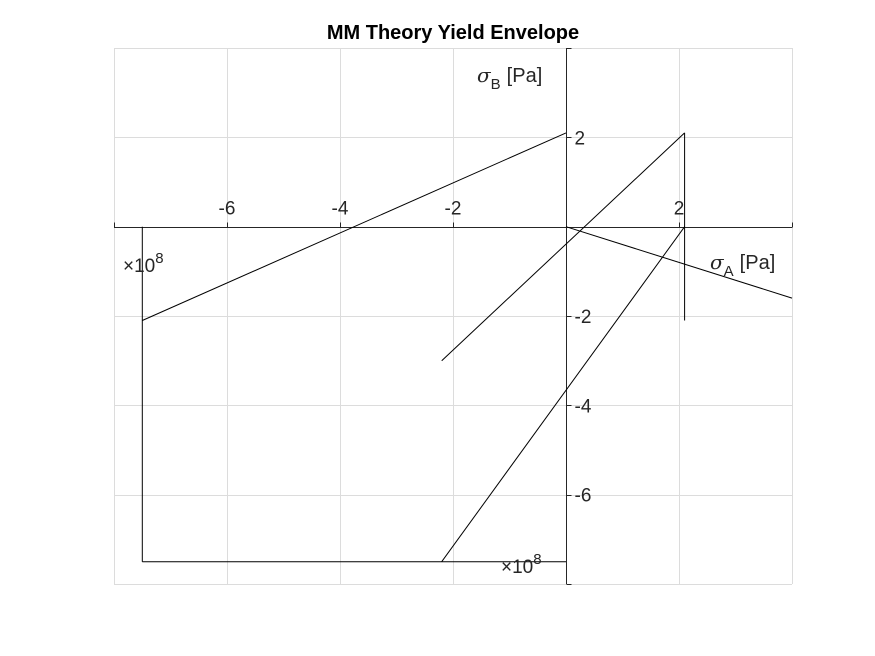 The height and width of the screenshot is (656, 875). I want to click on y-exponent-base: ×10, so click(517, 567).